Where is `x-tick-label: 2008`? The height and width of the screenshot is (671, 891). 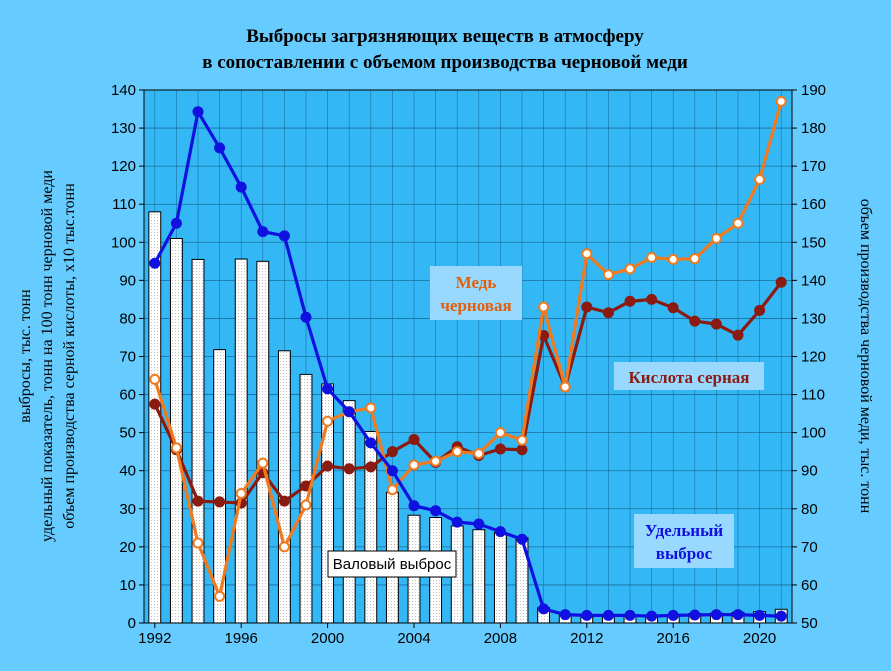
x-tick-label: 2008 is located at coordinates (500, 638).